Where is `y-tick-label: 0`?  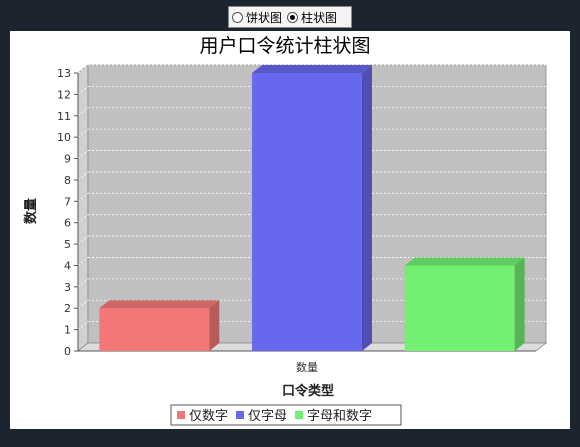 y-tick-label: 0 is located at coordinates (67, 351).